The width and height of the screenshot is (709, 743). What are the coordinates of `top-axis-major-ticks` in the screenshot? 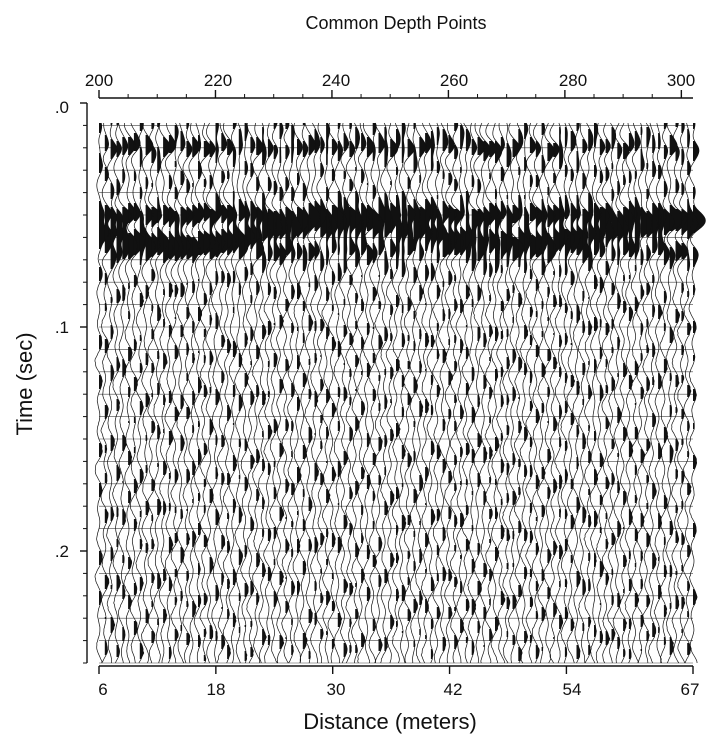 It's located at (390, 94).